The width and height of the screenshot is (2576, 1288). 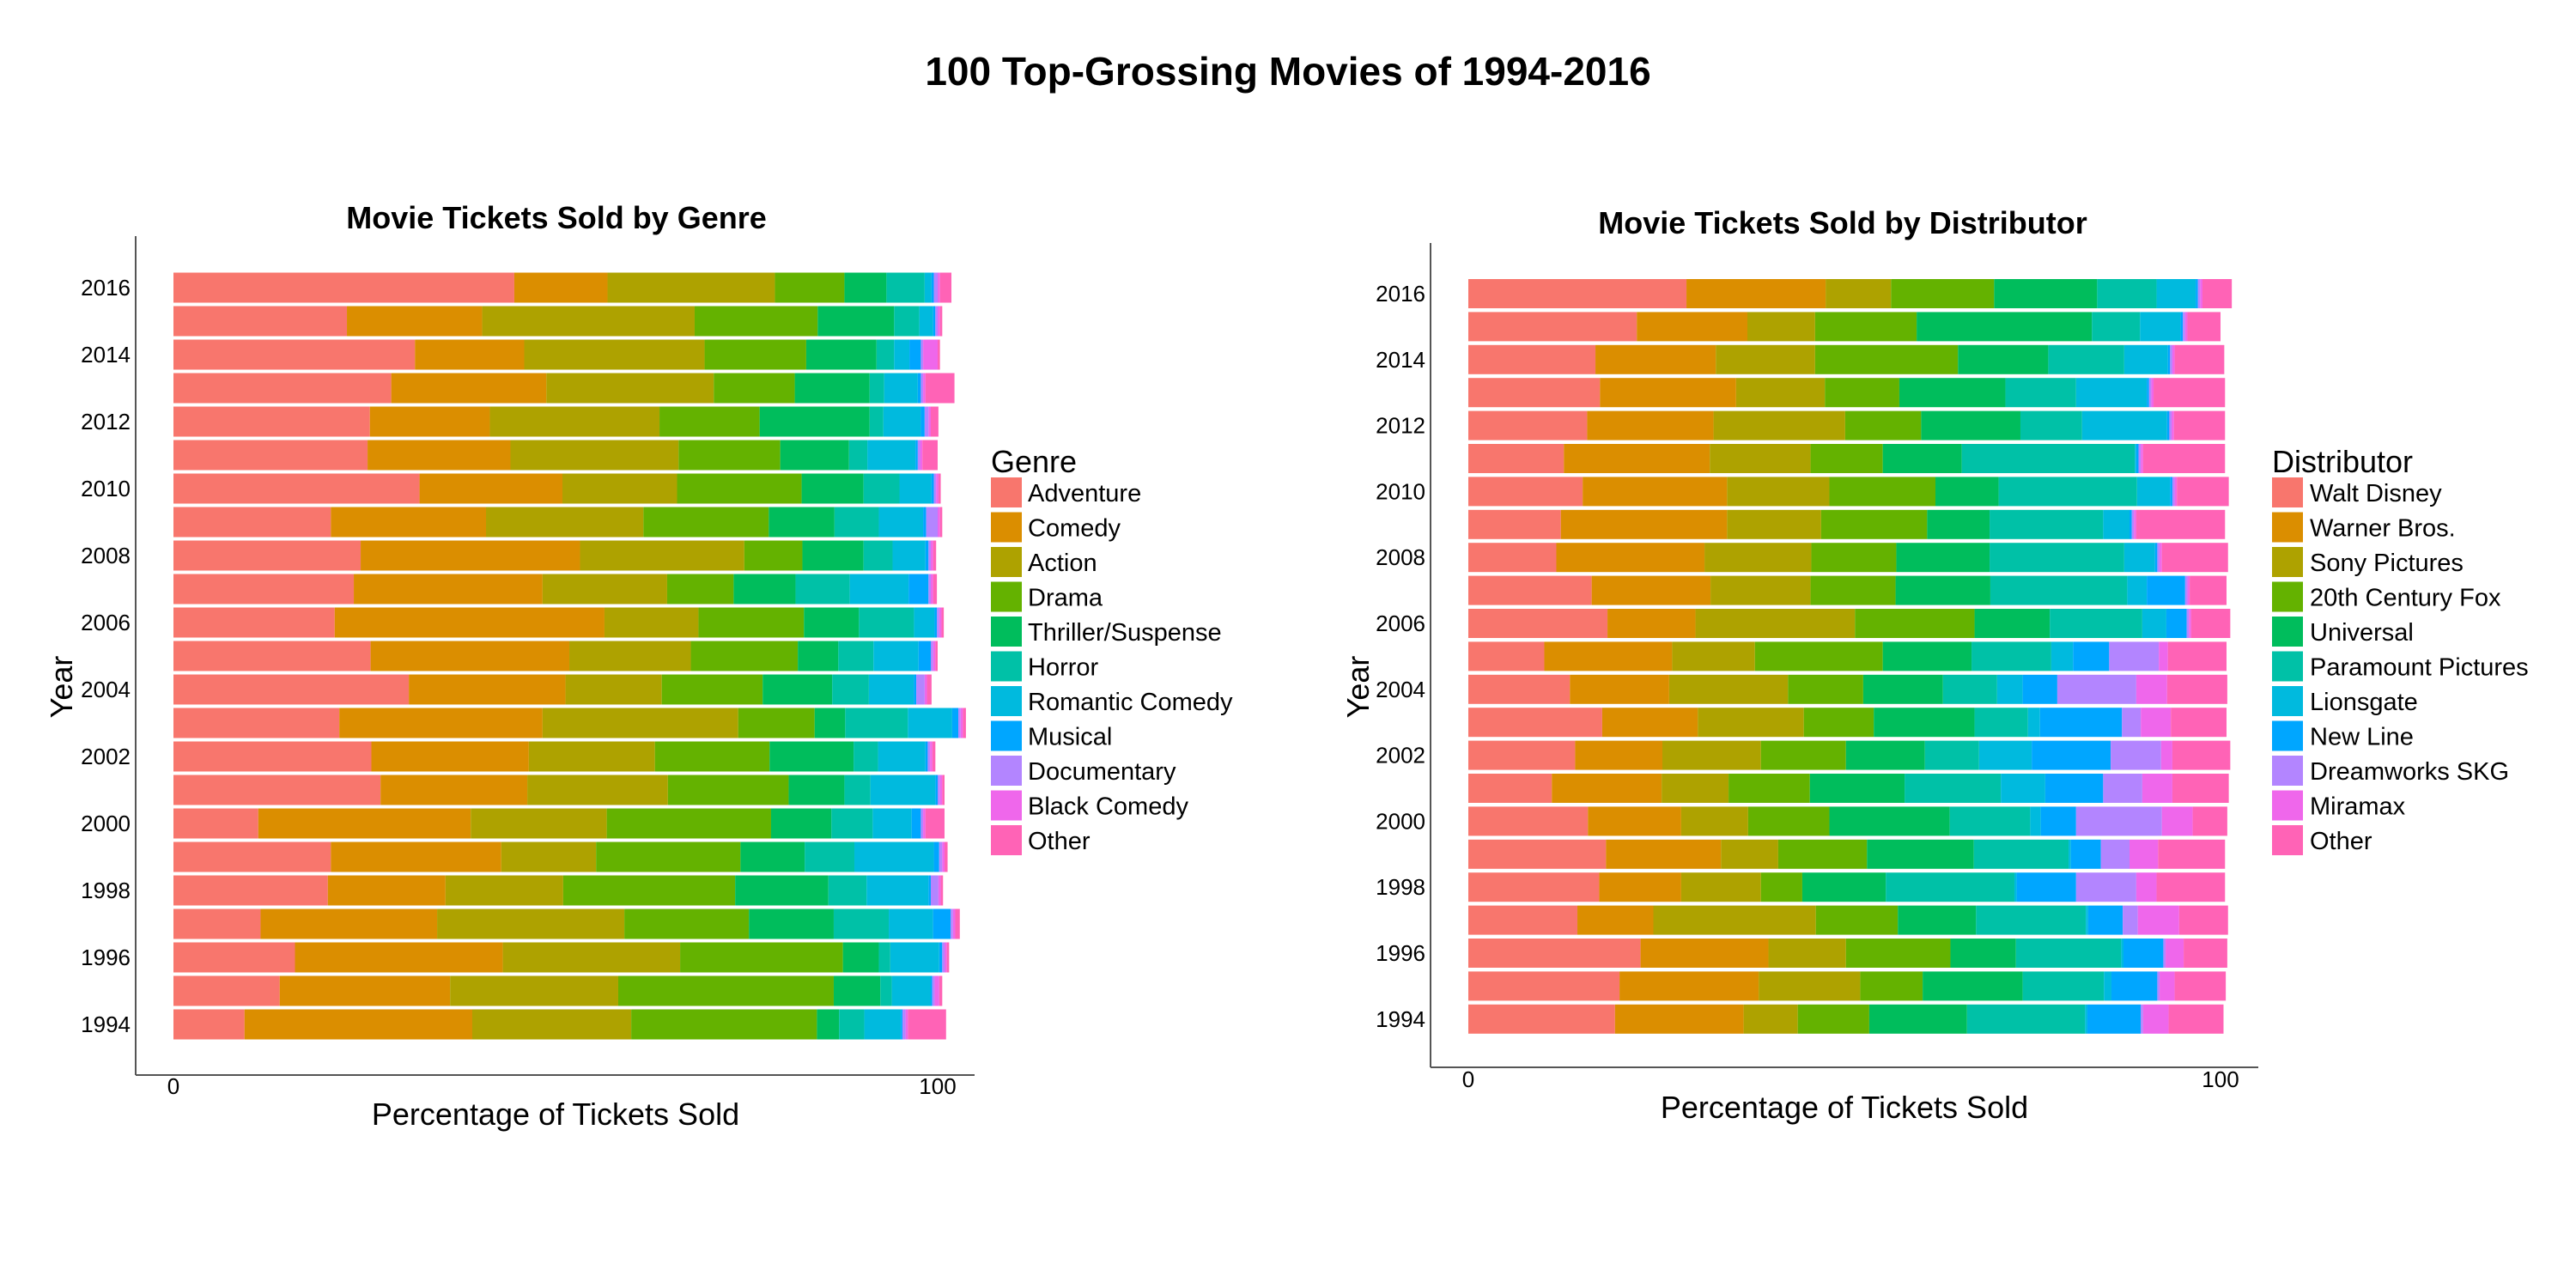 What do you see at coordinates (409, 522) in the screenshot?
I see `panel1-bar-2009-comedy` at bounding box center [409, 522].